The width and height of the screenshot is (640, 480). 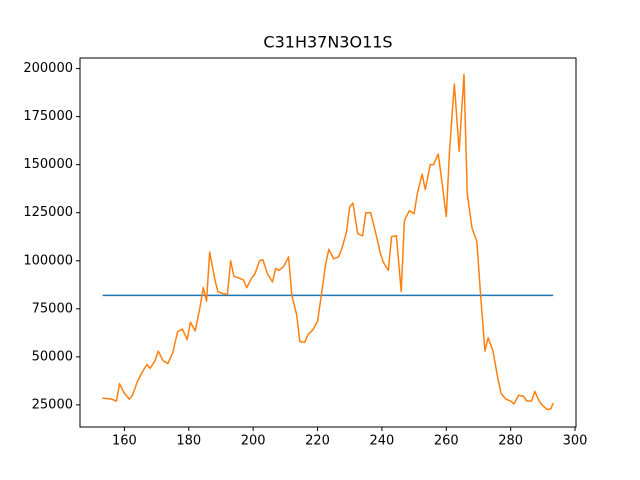 I want to click on y-tick-label: 50000, so click(x=52, y=356).